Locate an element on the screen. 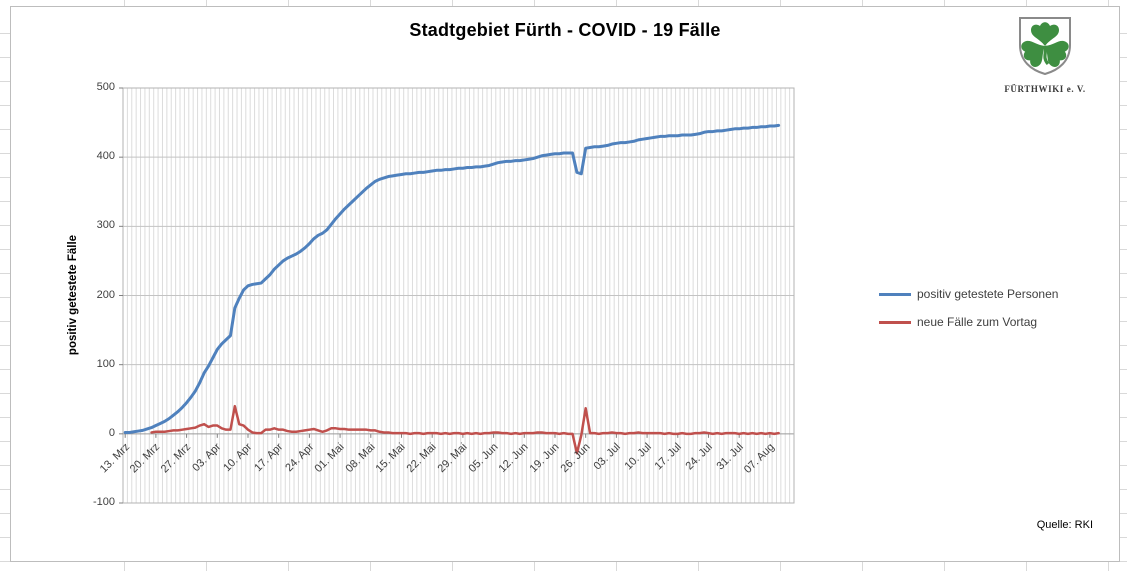 This screenshot has height=571, width=1127. y-axis-label: 100 is located at coordinates (105, 363).